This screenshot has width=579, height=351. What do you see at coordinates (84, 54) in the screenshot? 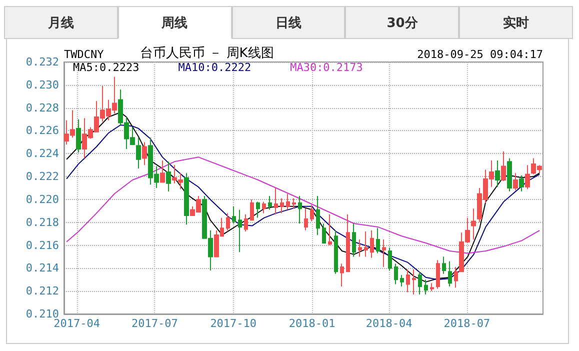
I see `chart-subtitle: TWDCNY` at bounding box center [84, 54].